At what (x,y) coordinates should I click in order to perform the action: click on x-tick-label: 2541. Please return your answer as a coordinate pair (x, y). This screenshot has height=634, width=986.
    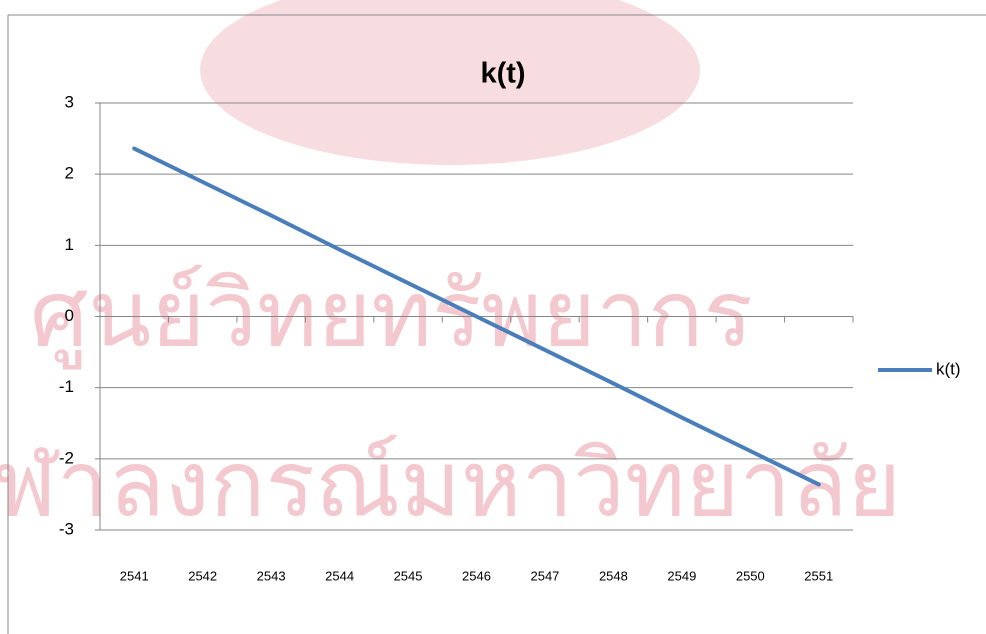
    Looking at the image, I should click on (134, 575).